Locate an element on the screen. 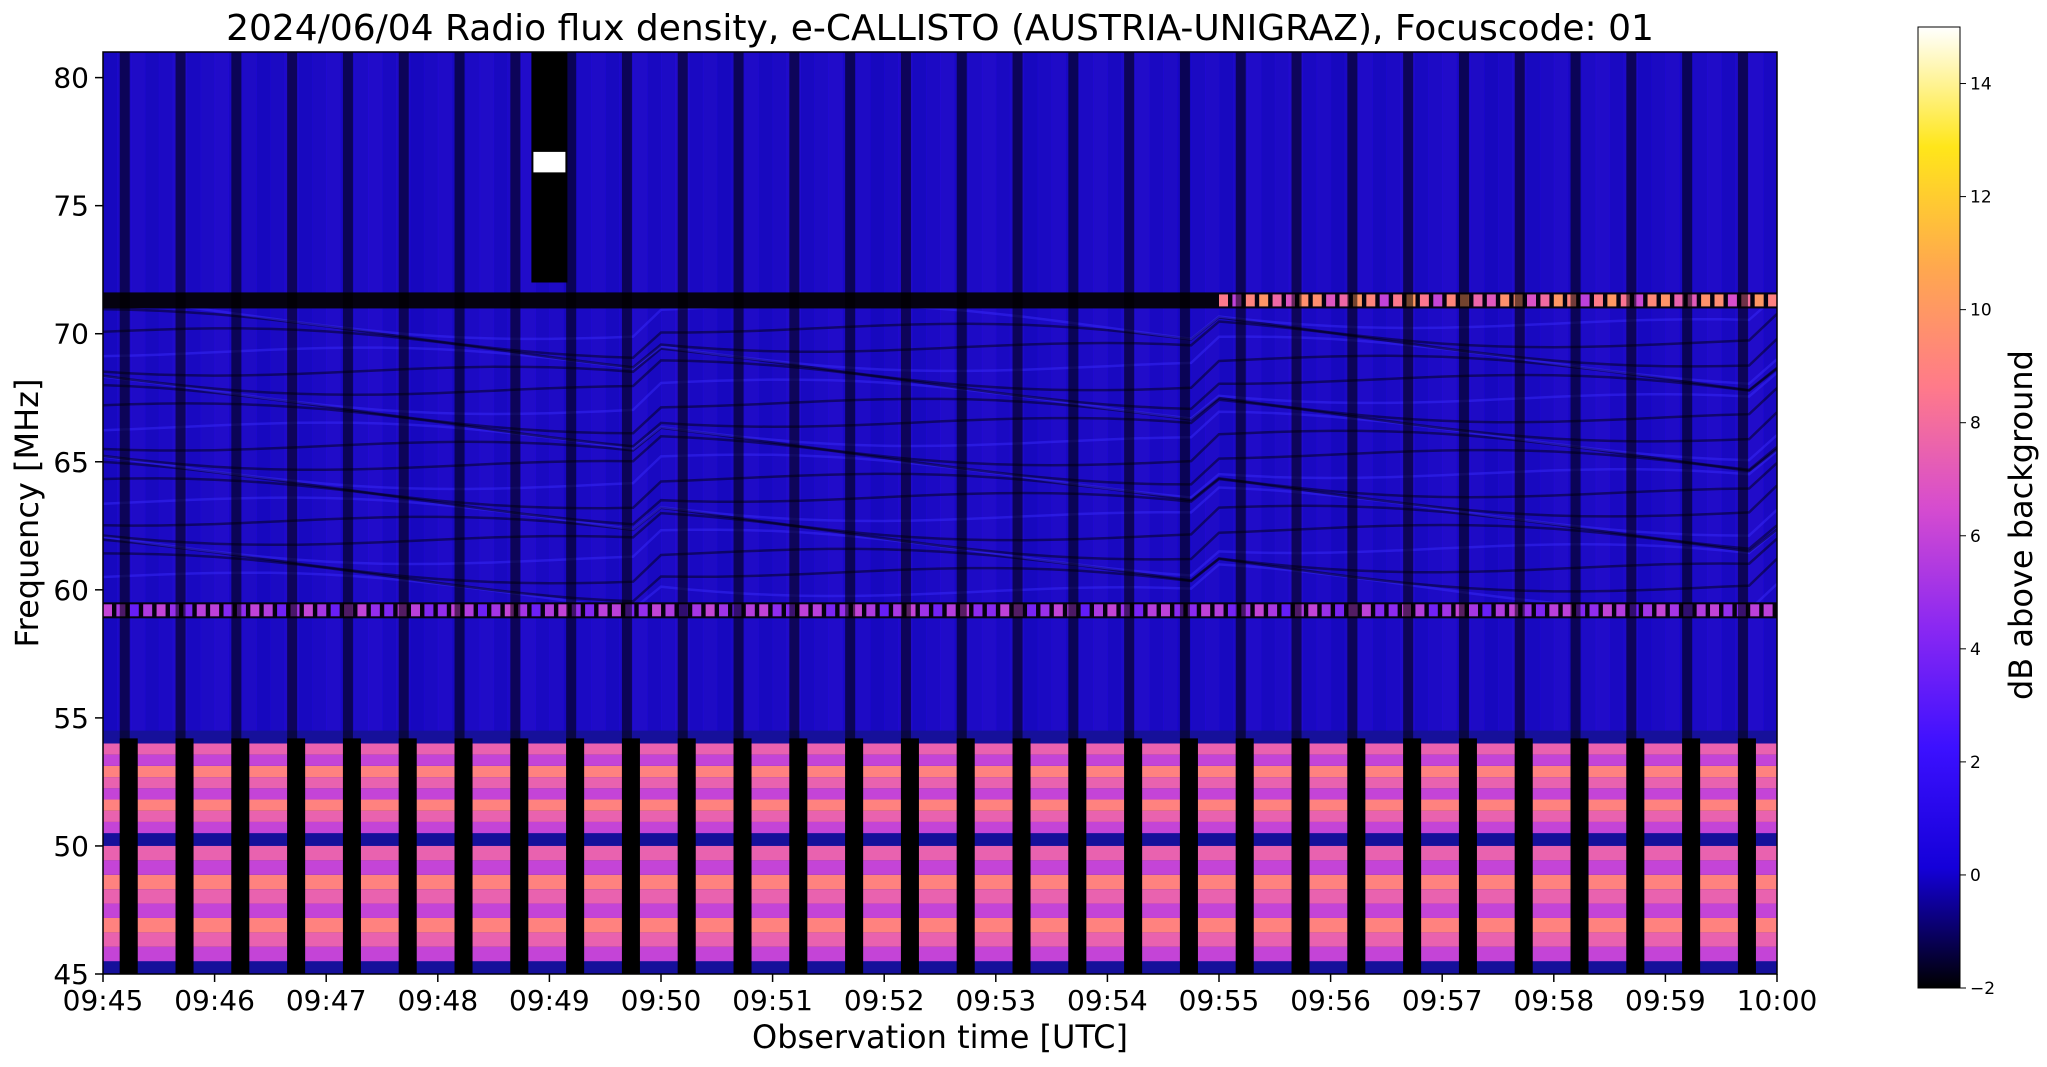 The image size is (2047, 1067). x-tick-label: 09:56 is located at coordinates (1330, 1000).